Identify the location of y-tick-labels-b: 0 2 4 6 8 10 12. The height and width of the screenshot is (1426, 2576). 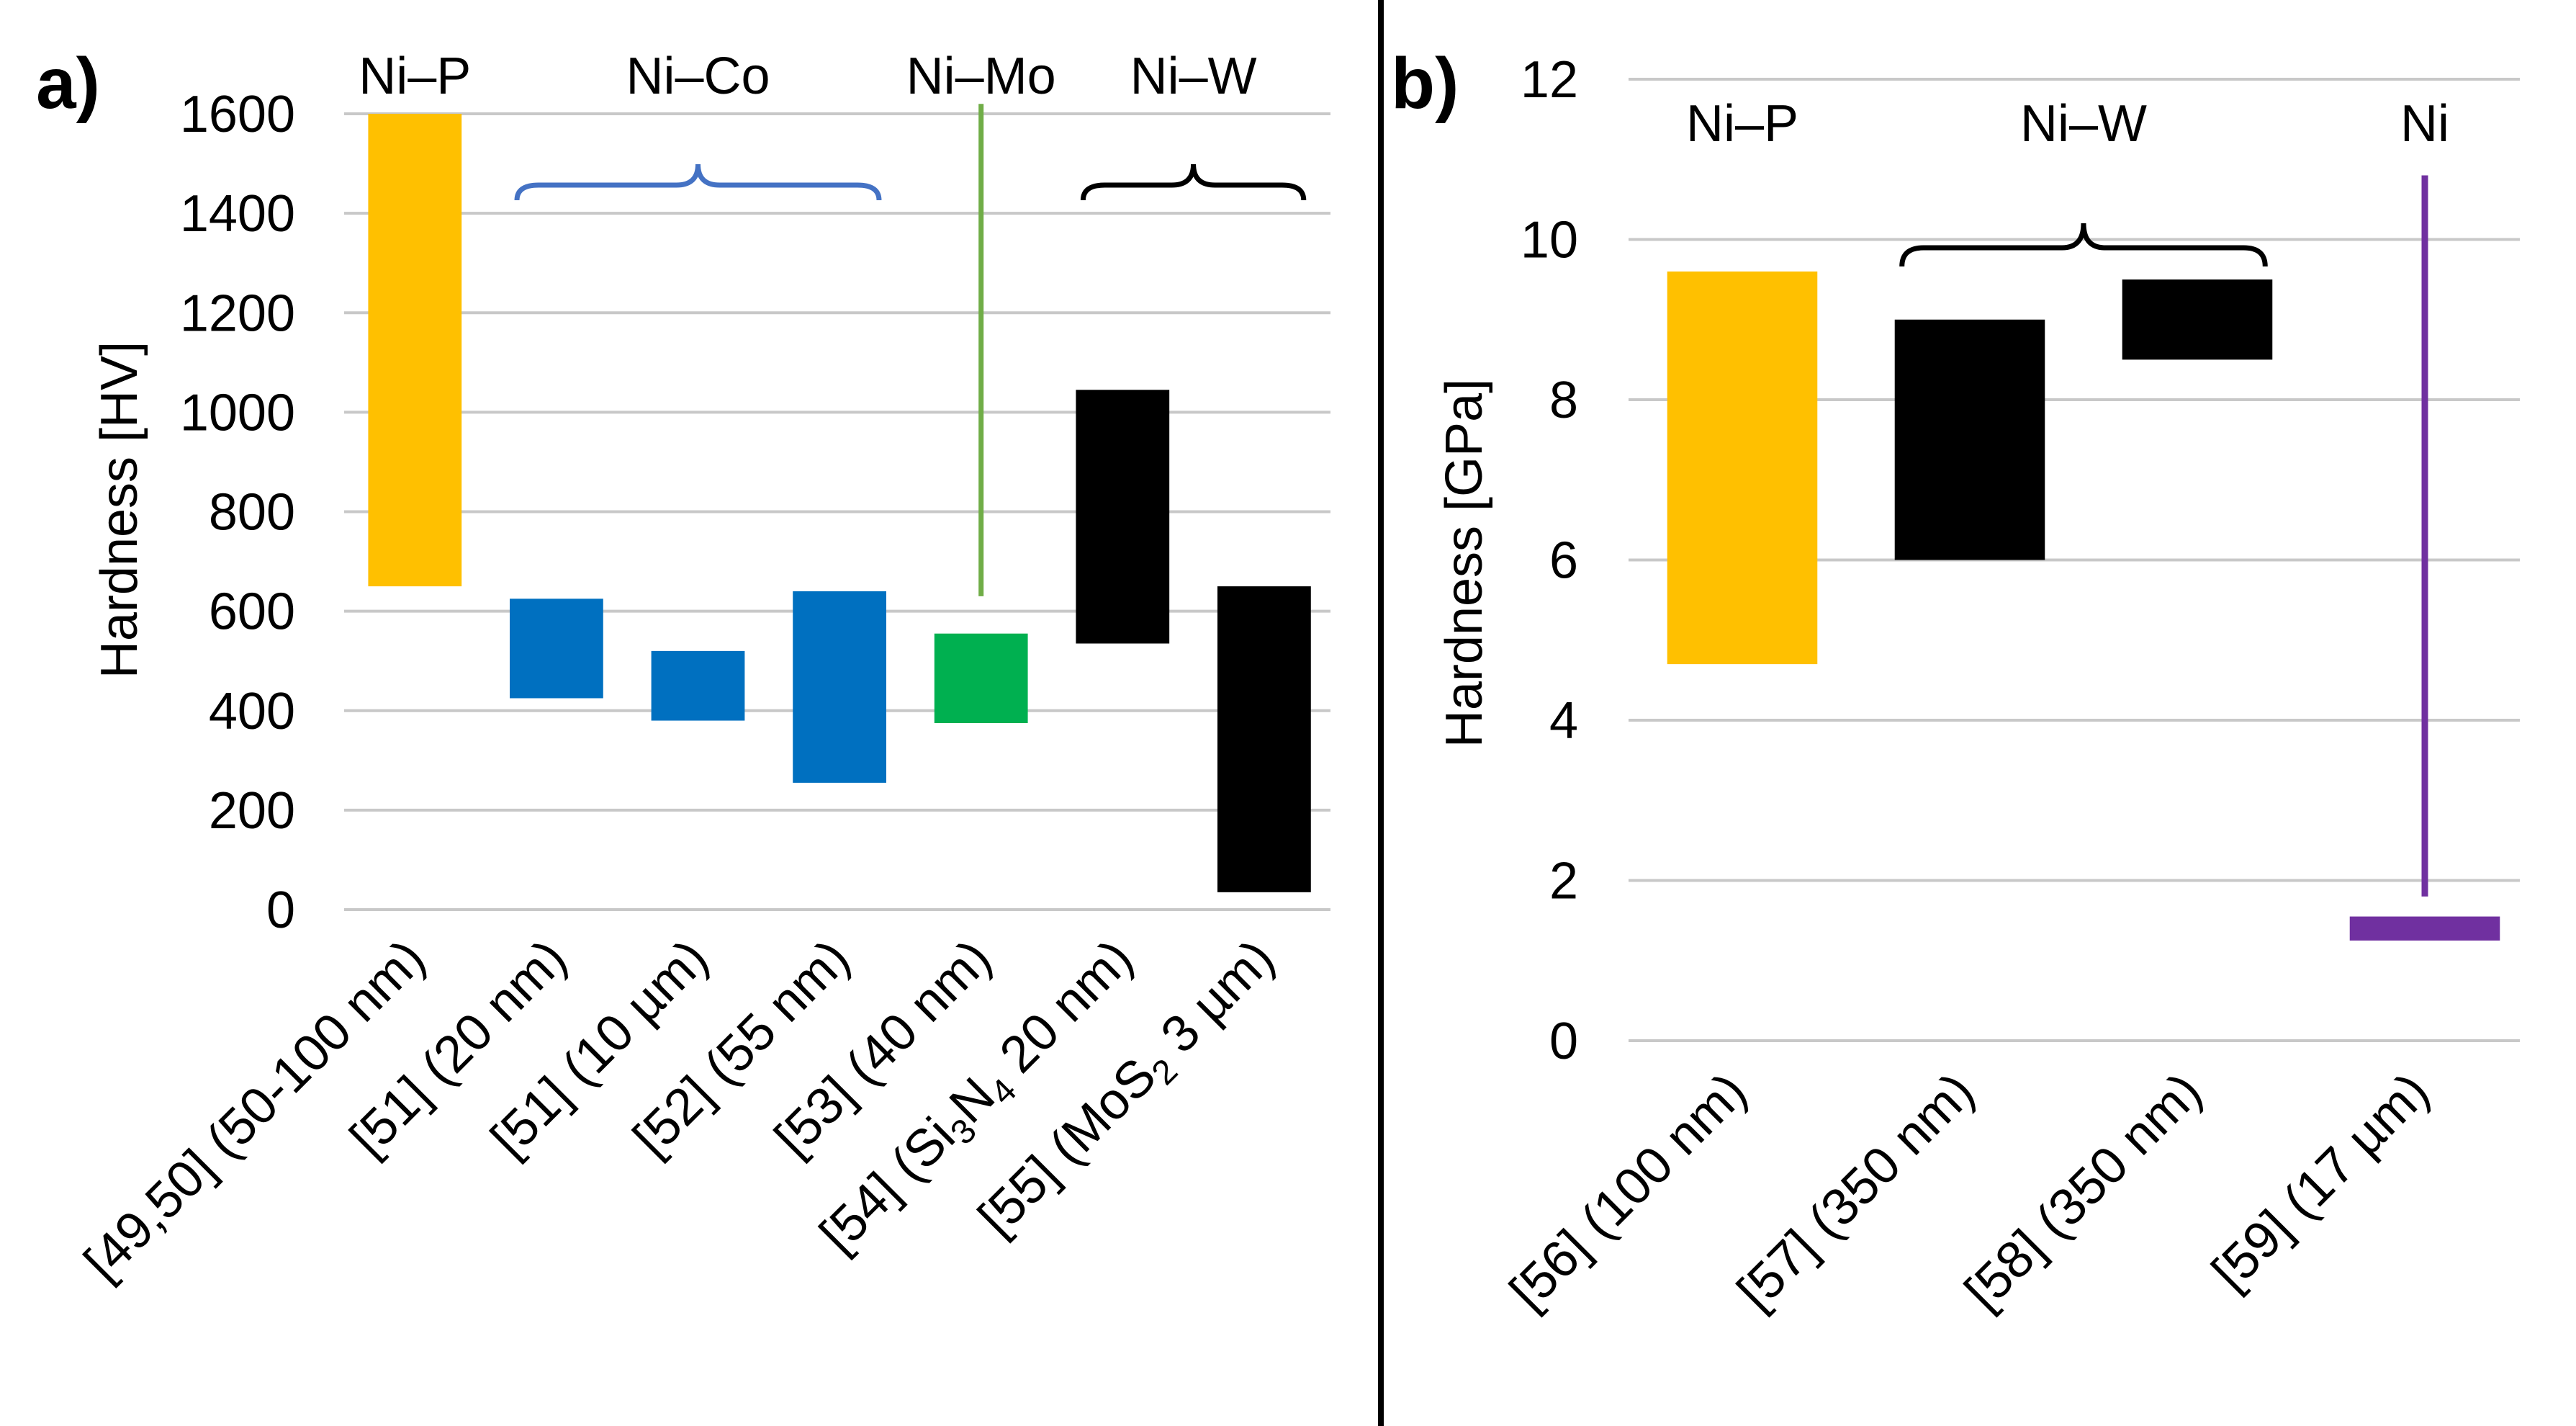
(1550, 560).